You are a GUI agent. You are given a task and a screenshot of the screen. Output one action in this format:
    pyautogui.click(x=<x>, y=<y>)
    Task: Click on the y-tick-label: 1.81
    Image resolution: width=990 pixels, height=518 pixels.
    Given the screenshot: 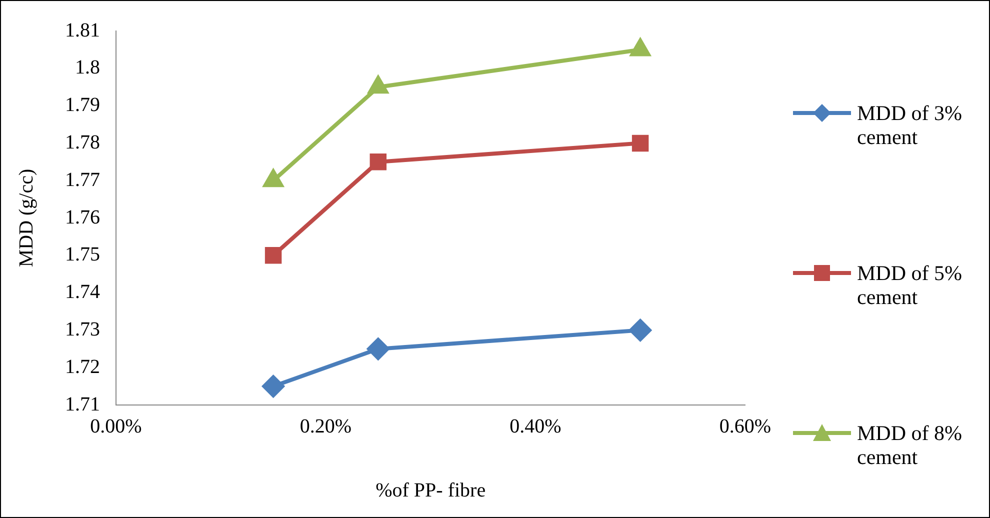 What is the action you would take?
    pyautogui.click(x=82, y=30)
    